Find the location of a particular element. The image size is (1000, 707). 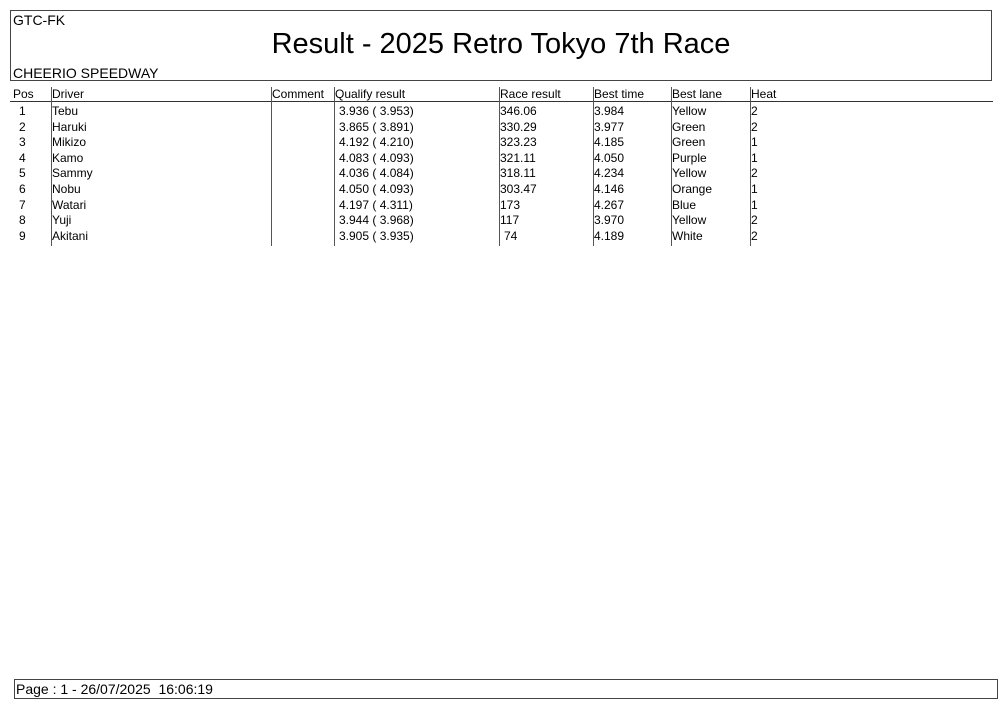

column-header: Comment is located at coordinates (298, 94).